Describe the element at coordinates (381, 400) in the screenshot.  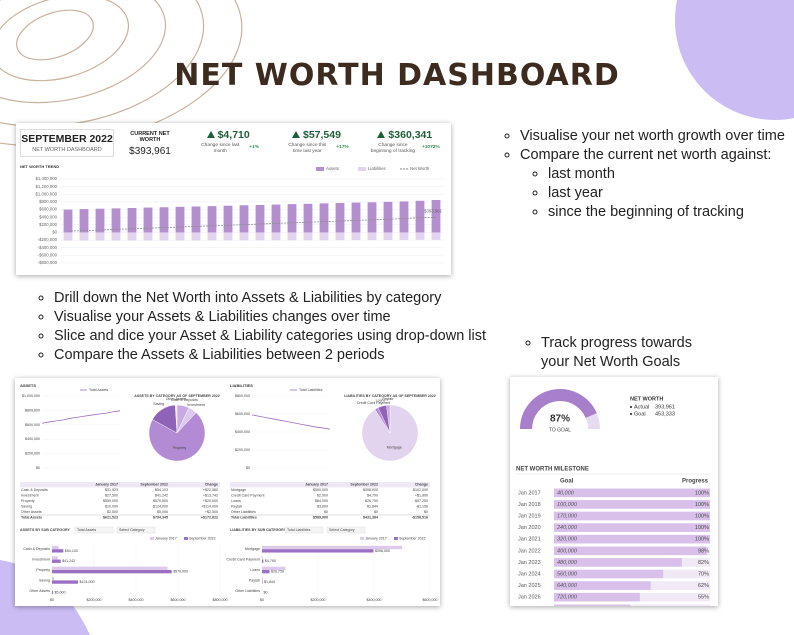
I see `slice-label: Loans` at that location.